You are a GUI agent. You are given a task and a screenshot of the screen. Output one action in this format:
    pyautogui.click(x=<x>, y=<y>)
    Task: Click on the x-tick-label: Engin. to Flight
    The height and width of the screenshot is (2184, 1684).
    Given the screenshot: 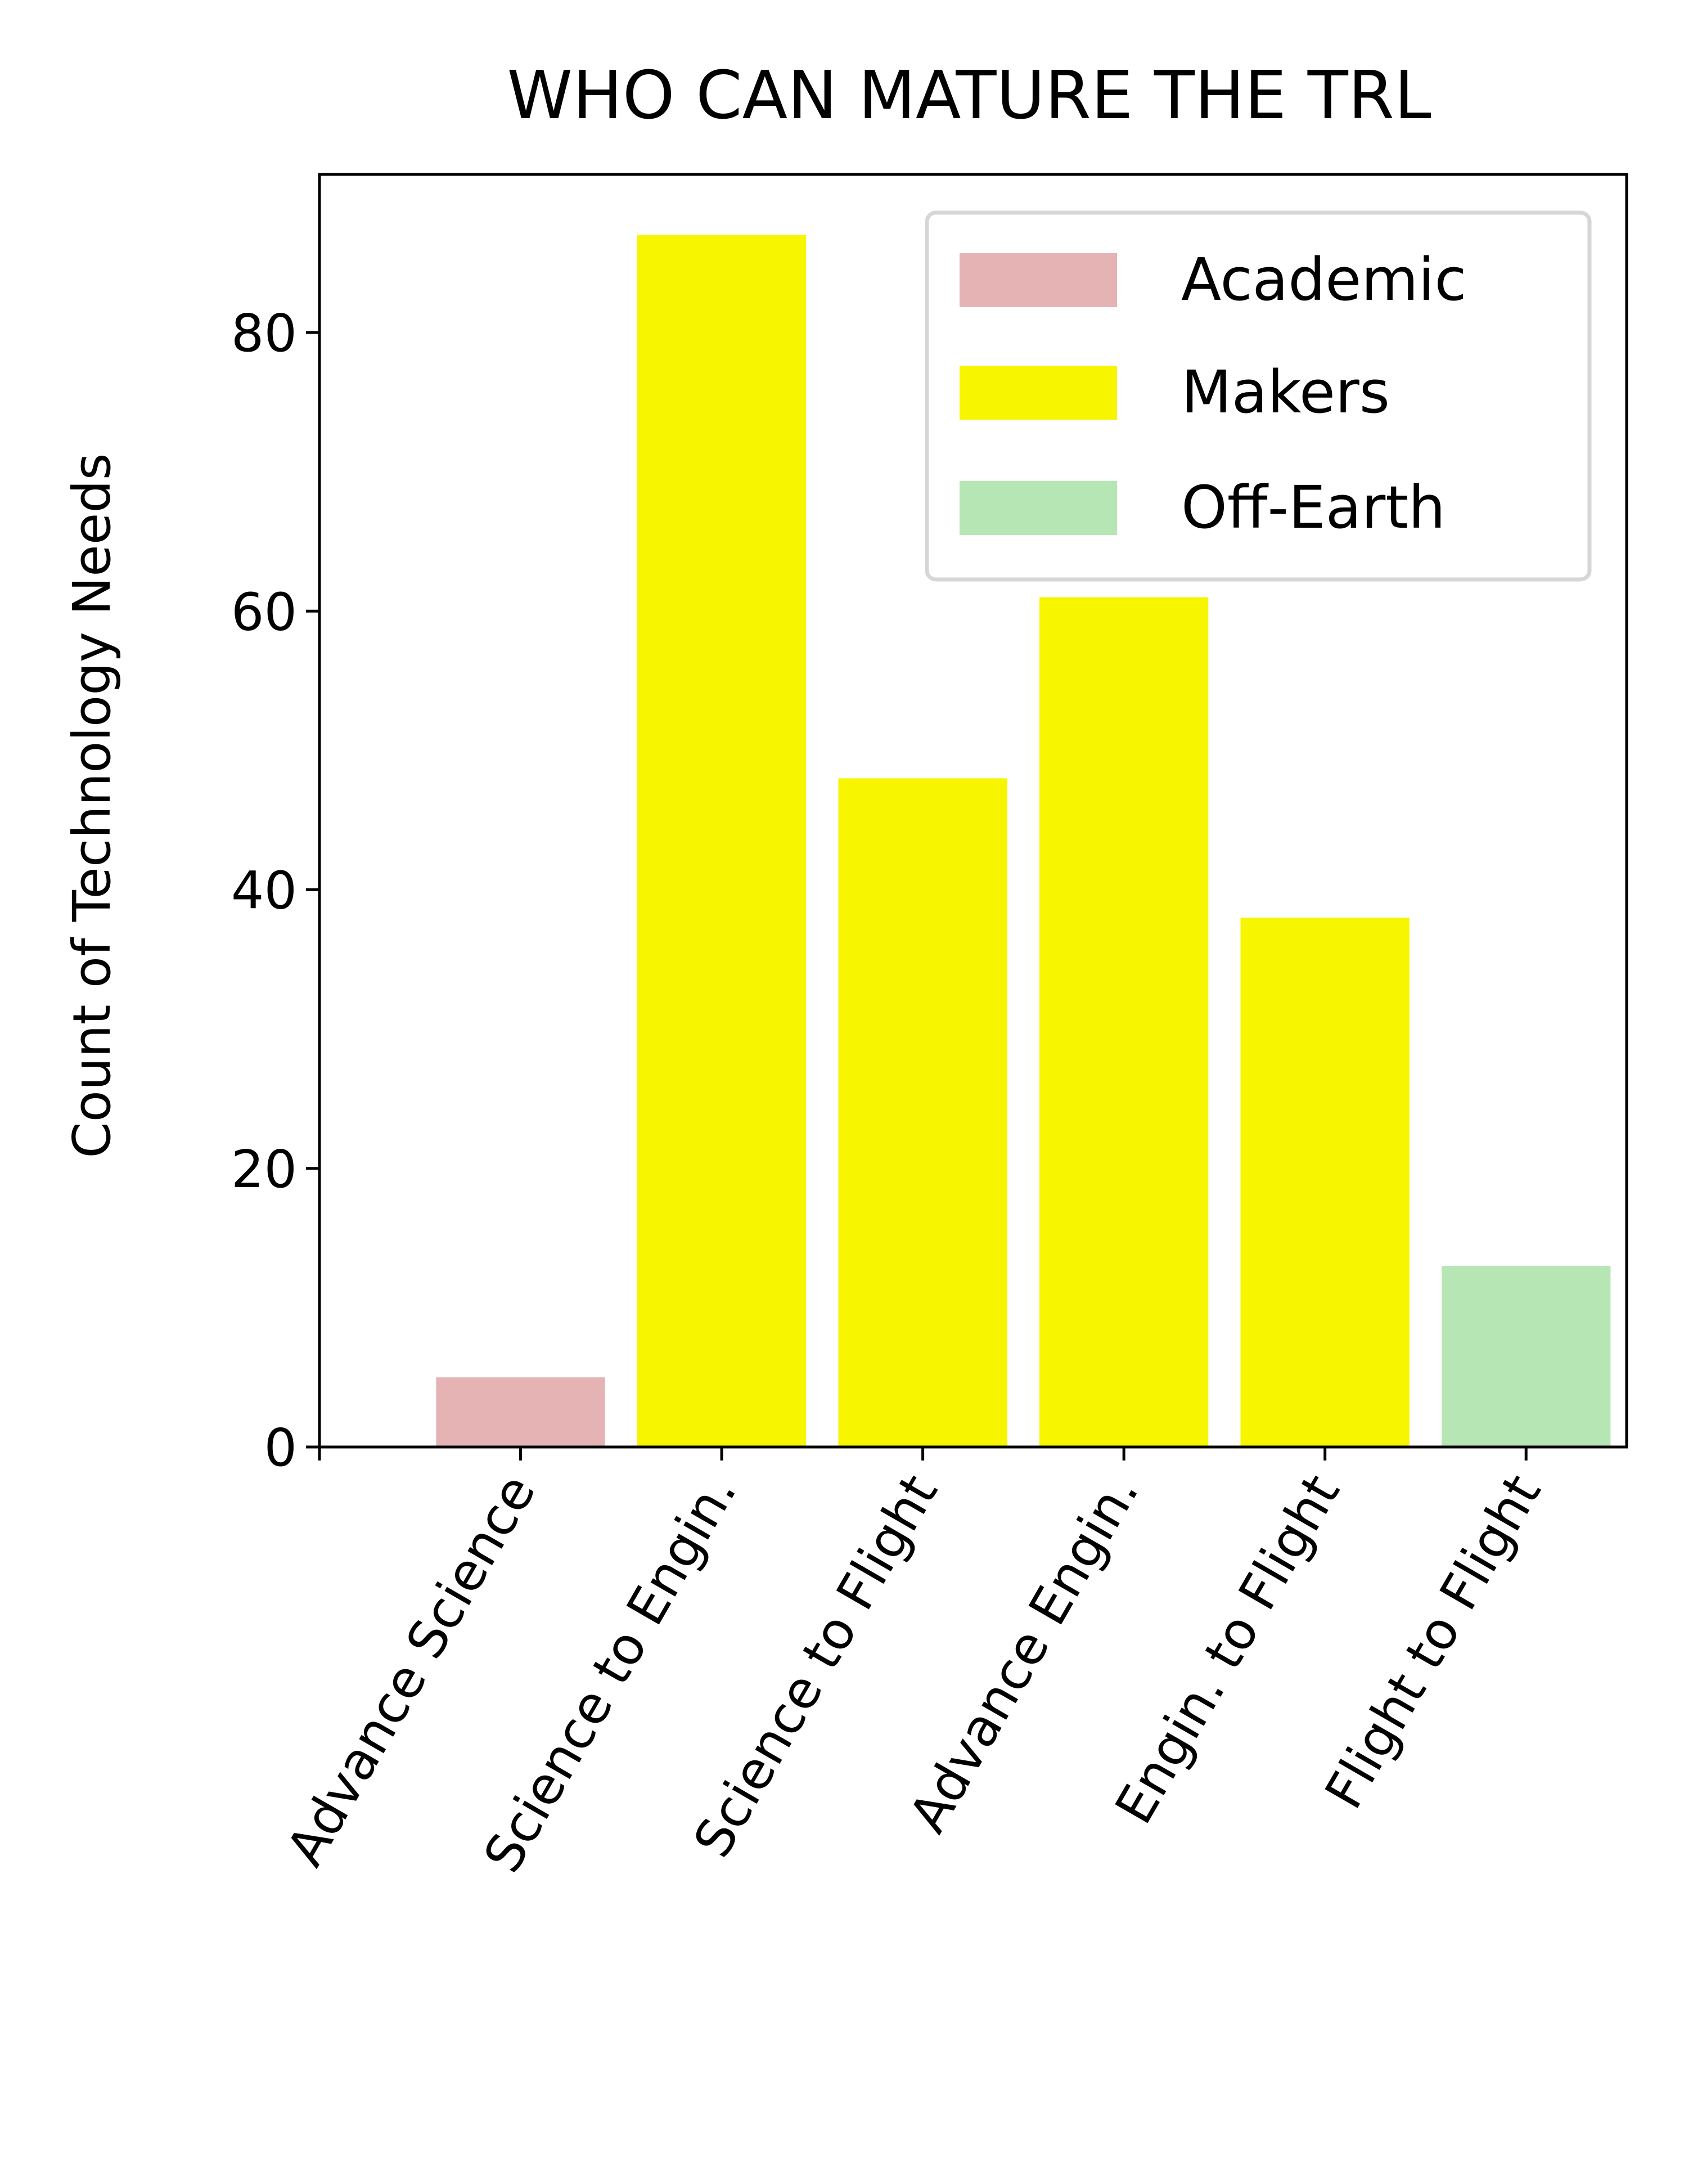 What is the action you would take?
    pyautogui.click(x=1227, y=1649)
    